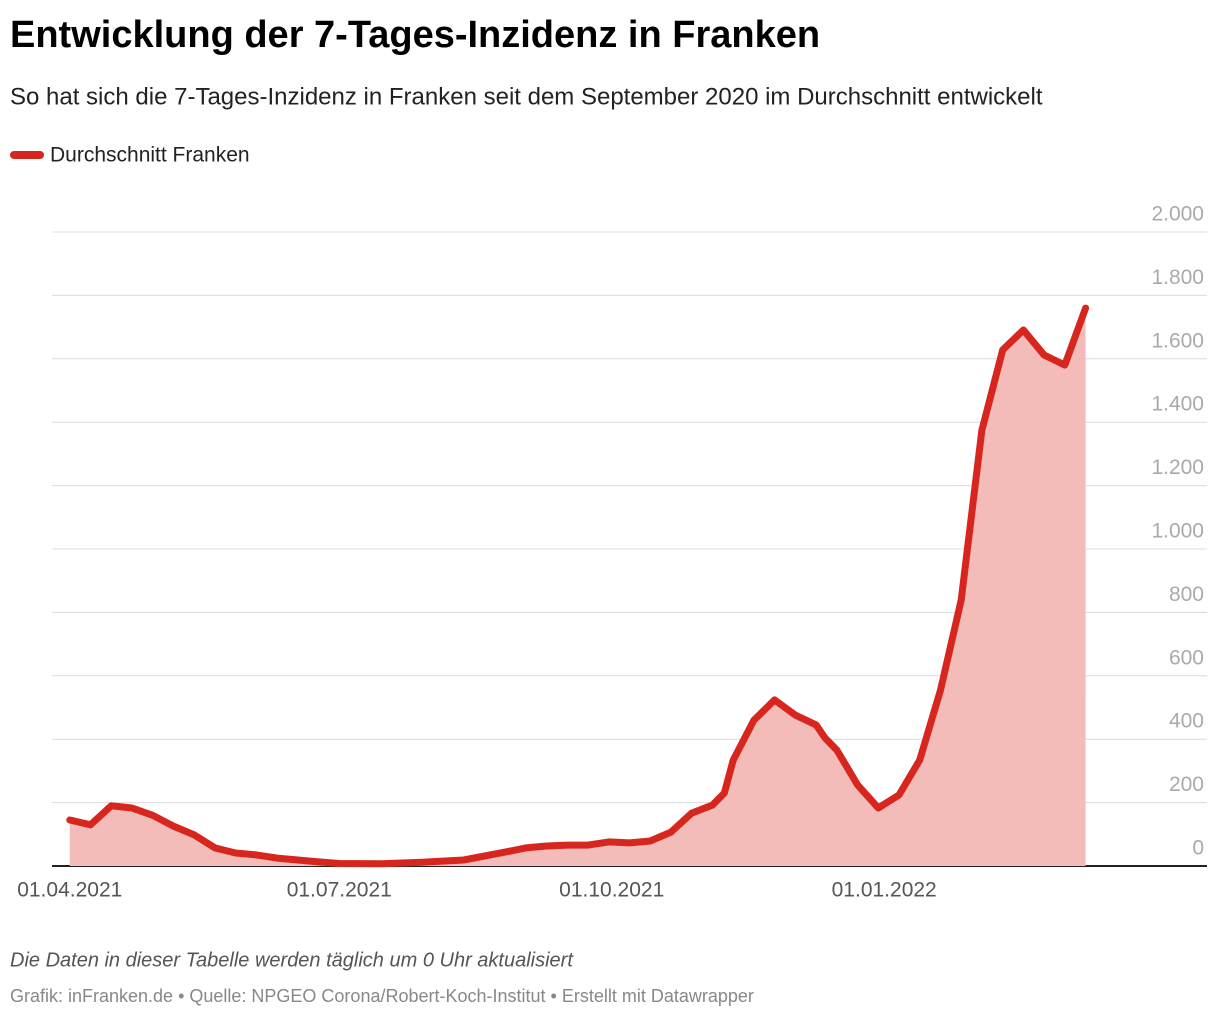 The image size is (1220, 1025). Describe the element at coordinates (1198, 848) in the screenshot. I see `y-tick-label: 0` at that location.